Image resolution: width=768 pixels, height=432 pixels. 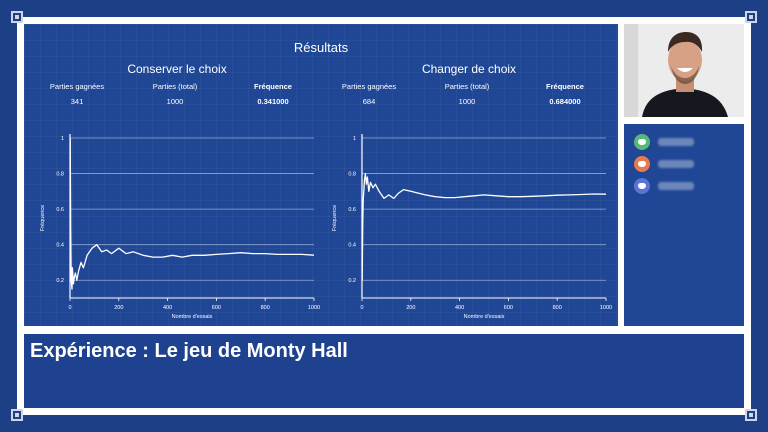 I want to click on stat-games-won: Parties gagnées 684, so click(x=369, y=94).